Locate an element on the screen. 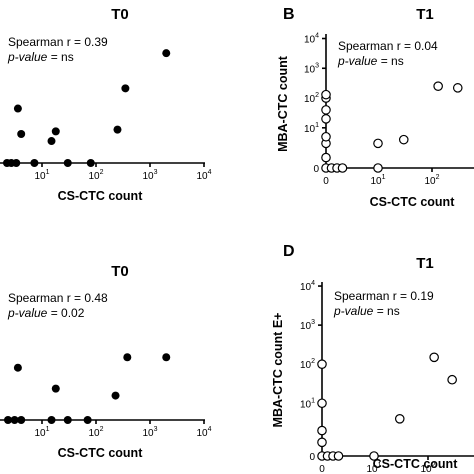 The width and height of the screenshot is (474, 474). y-axis-label: MBA-CTC count E+ is located at coordinates (278, 370).